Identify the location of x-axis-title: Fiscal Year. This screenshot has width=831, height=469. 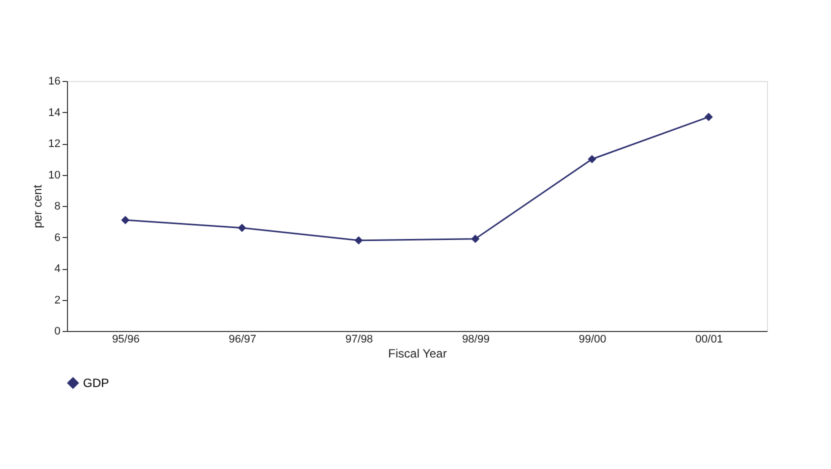
(417, 353).